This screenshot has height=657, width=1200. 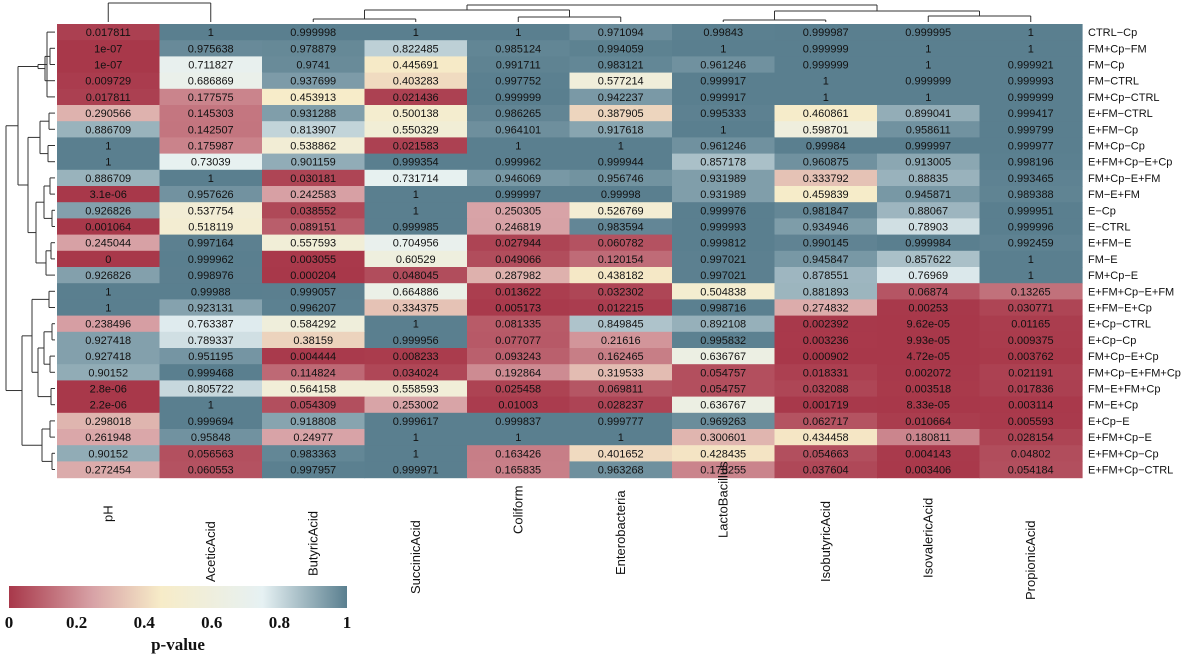 What do you see at coordinates (826, 438) in the screenshot?
I see `cell-value-label: 0.434458` at bounding box center [826, 438].